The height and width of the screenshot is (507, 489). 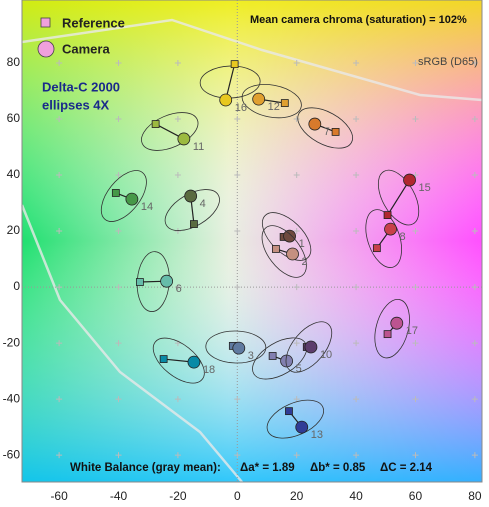 I want to click on x-tick-label: -20, so click(x=178, y=496).